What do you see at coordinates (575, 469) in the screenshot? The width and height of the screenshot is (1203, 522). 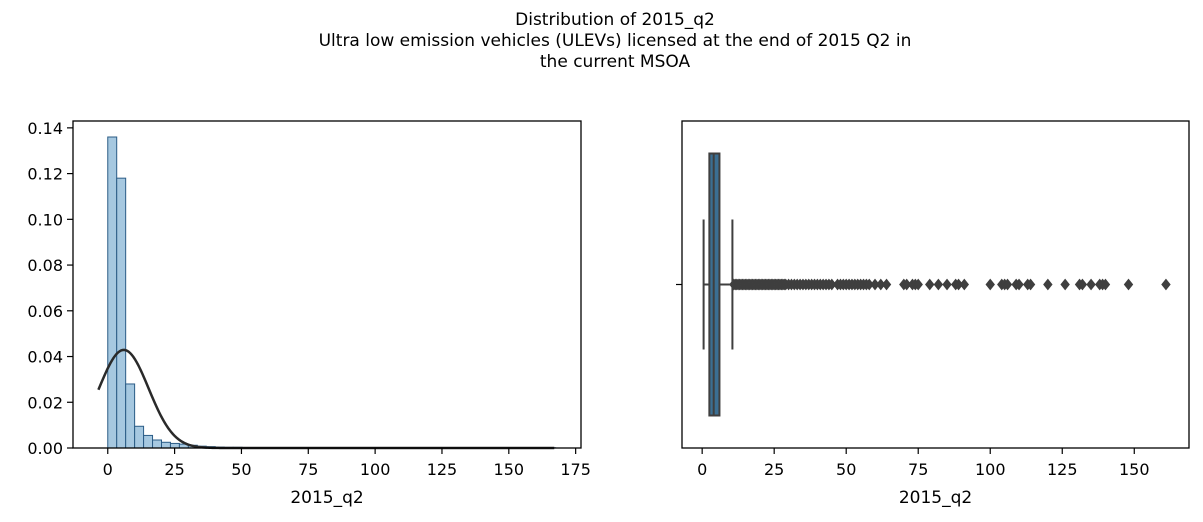 I see `histogram-x-tick-label: 175` at bounding box center [575, 469].